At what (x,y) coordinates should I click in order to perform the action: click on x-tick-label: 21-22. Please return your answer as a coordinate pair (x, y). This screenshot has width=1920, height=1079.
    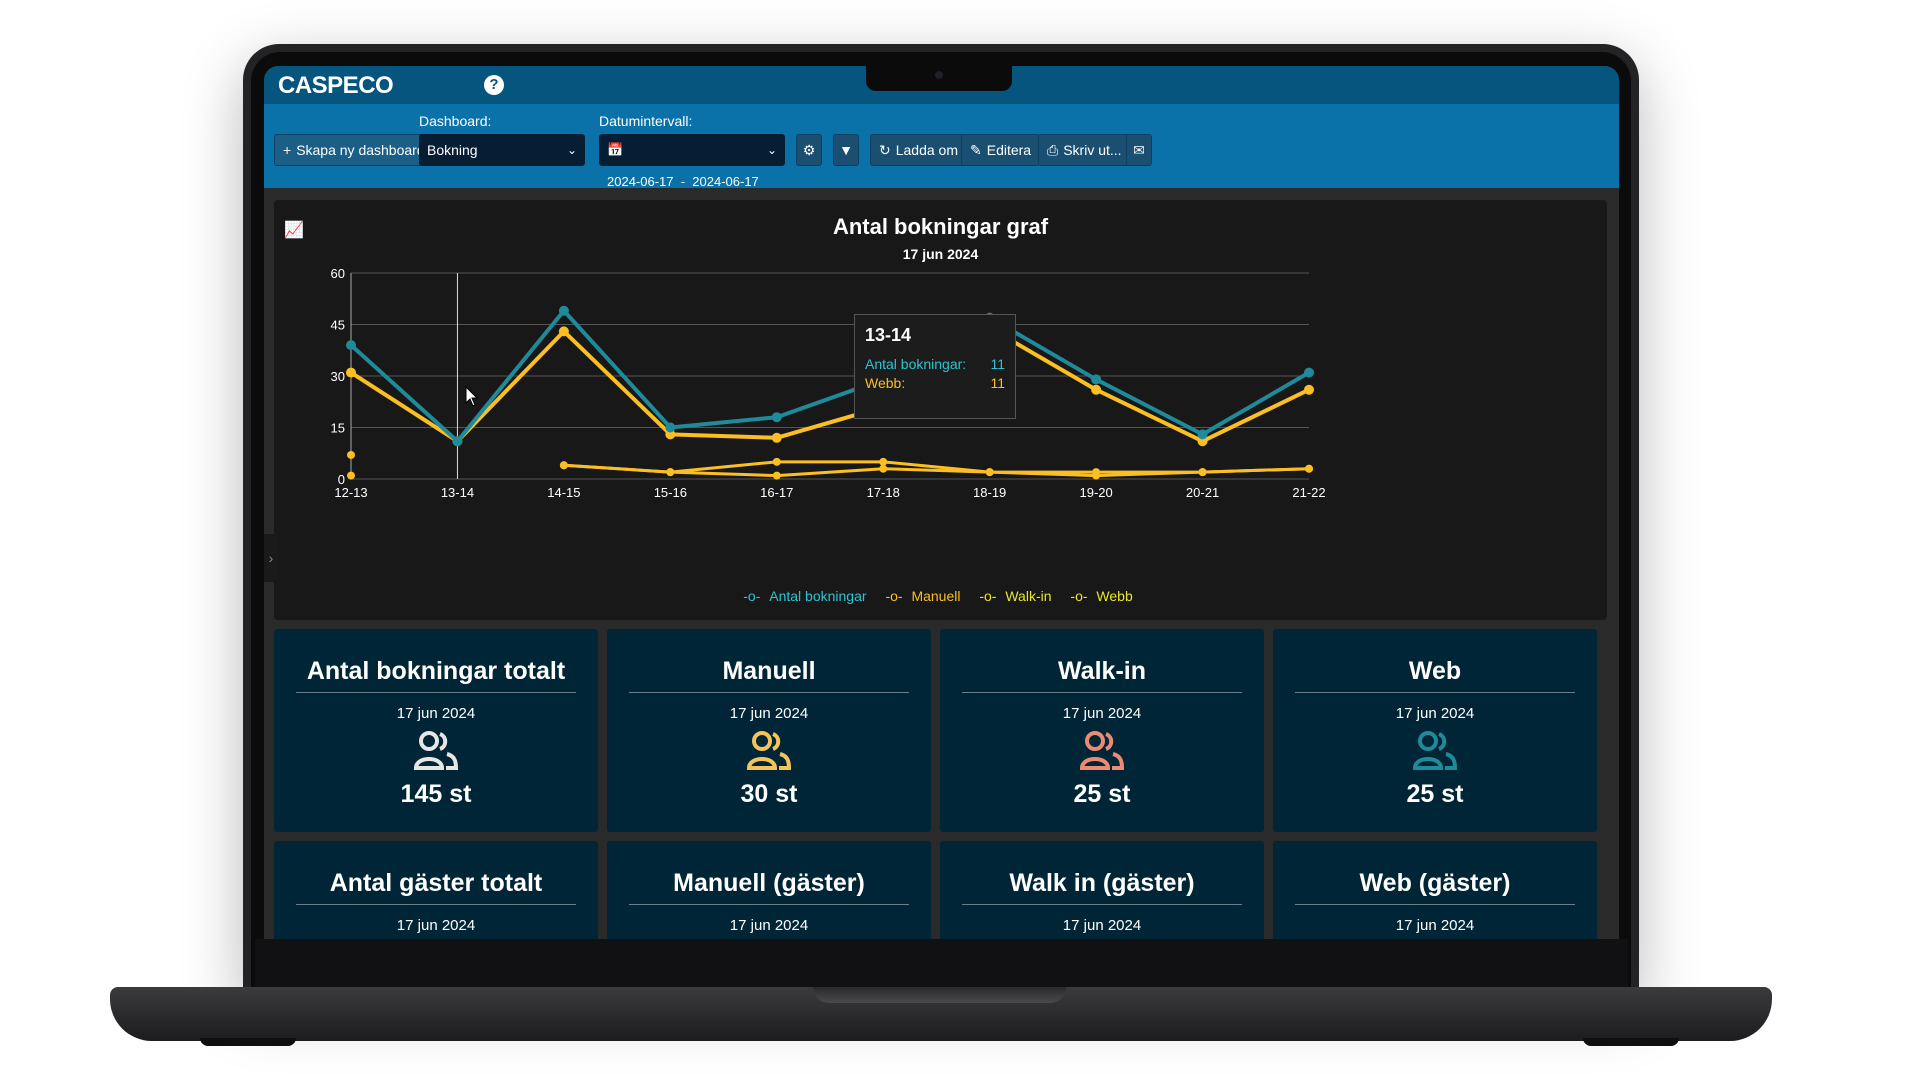
    Looking at the image, I should click on (1308, 492).